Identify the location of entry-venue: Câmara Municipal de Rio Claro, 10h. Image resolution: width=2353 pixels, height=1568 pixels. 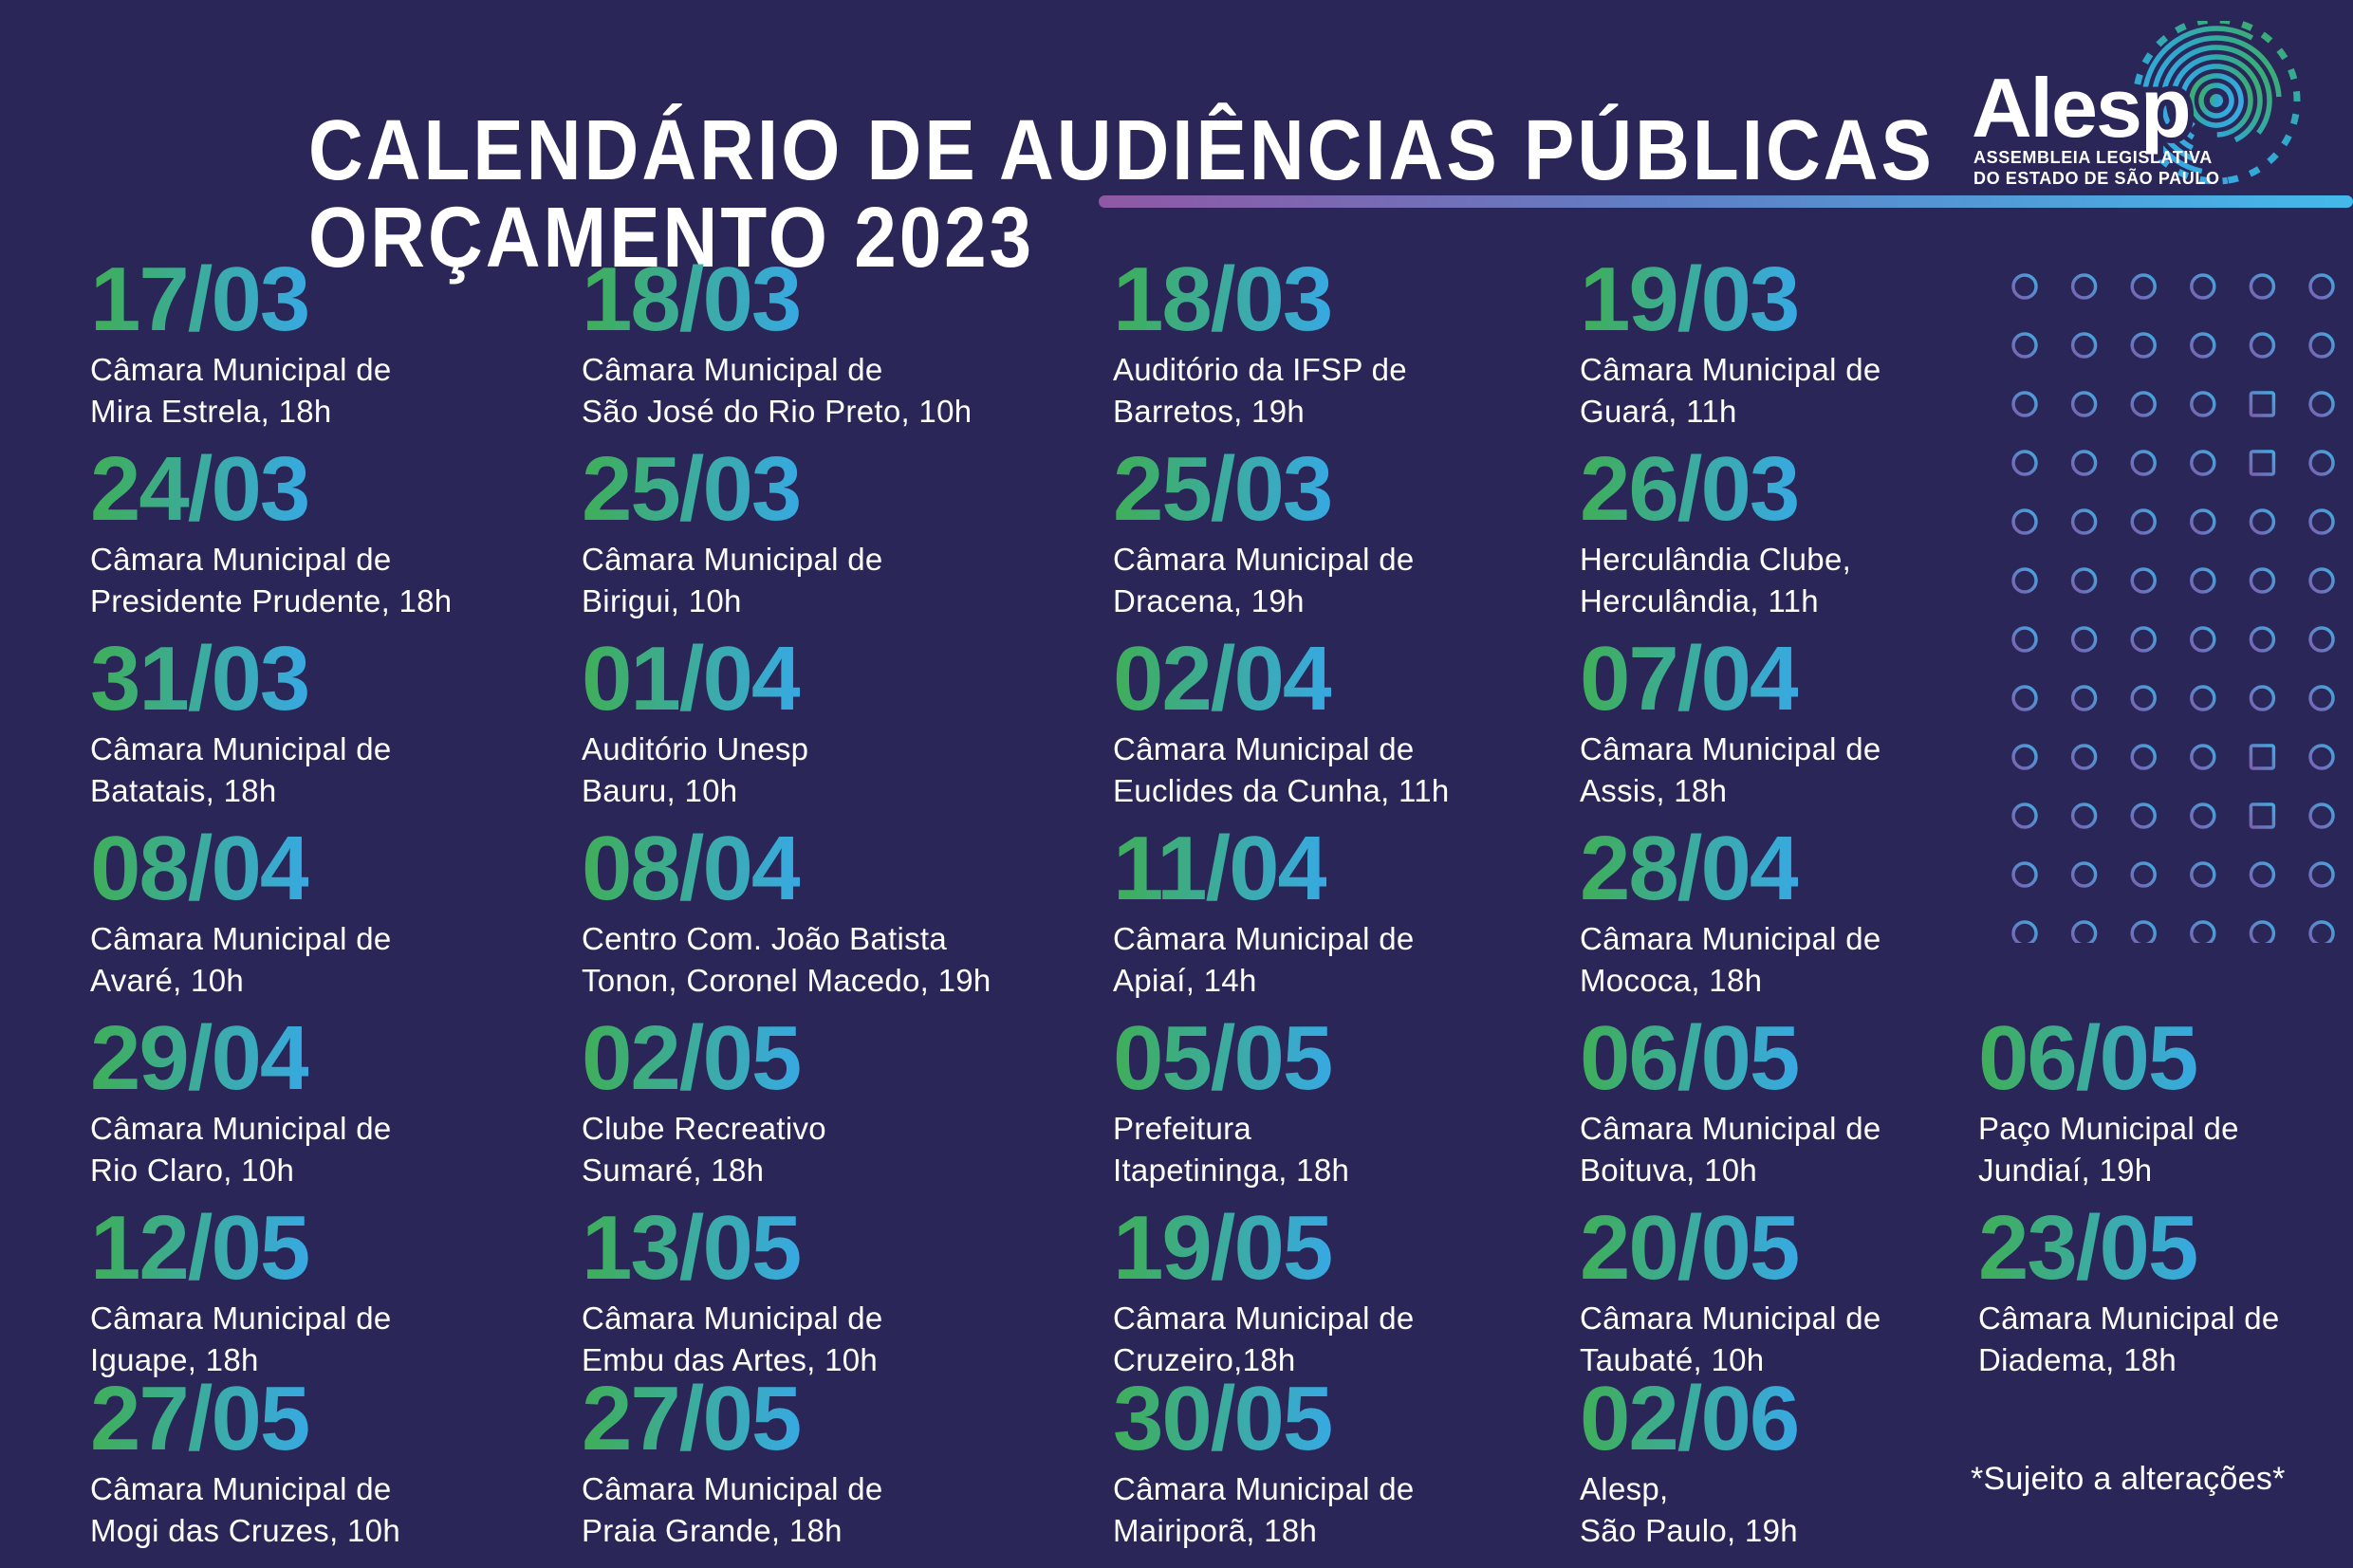
(241, 1150).